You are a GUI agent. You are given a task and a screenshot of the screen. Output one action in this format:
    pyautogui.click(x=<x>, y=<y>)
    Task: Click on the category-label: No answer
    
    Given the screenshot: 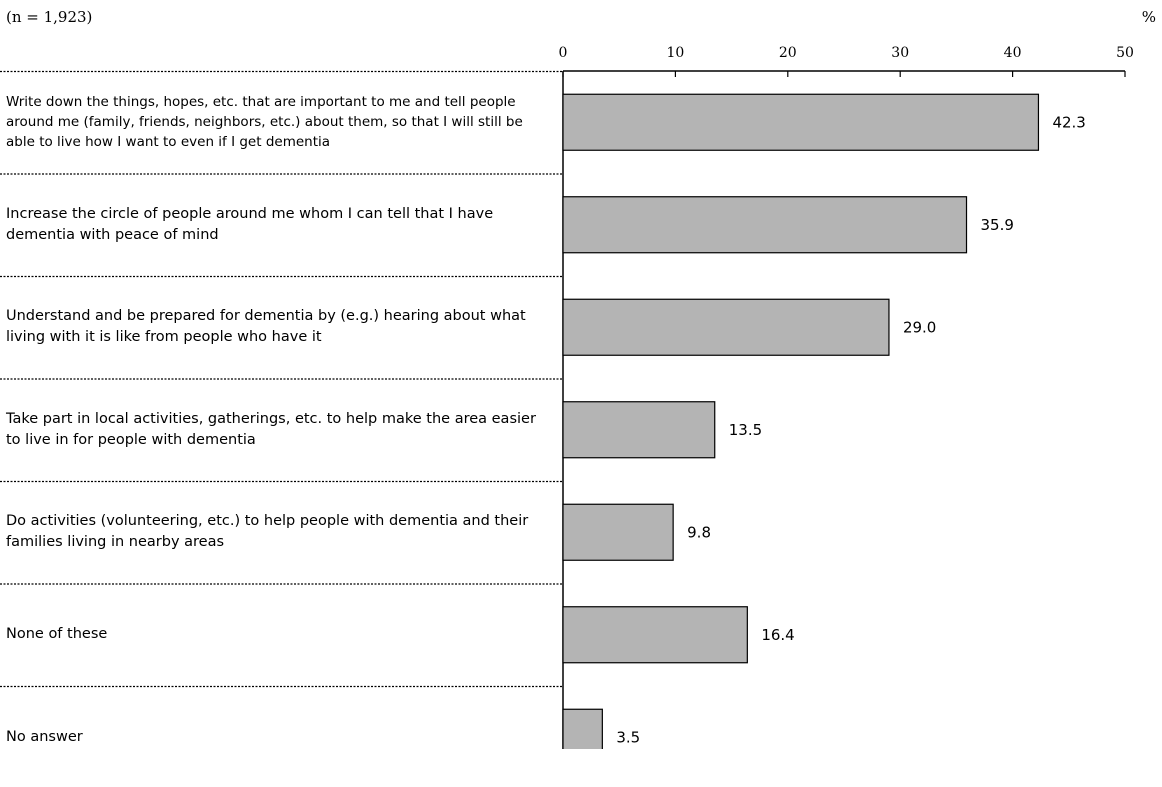 What is the action you would take?
    pyautogui.click(x=44, y=736)
    